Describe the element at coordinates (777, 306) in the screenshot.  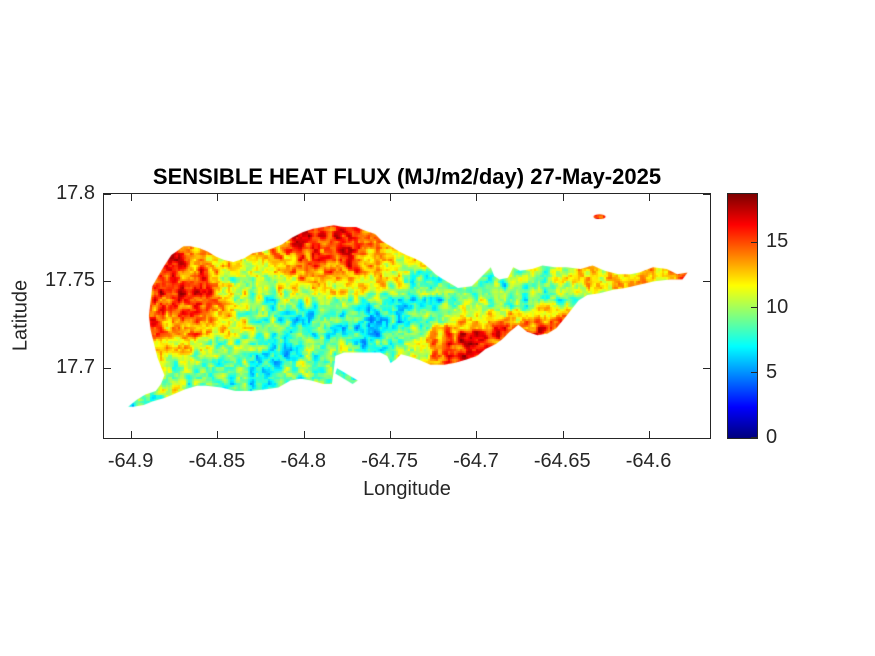
I see `colorbar-tick-label: 10` at that location.